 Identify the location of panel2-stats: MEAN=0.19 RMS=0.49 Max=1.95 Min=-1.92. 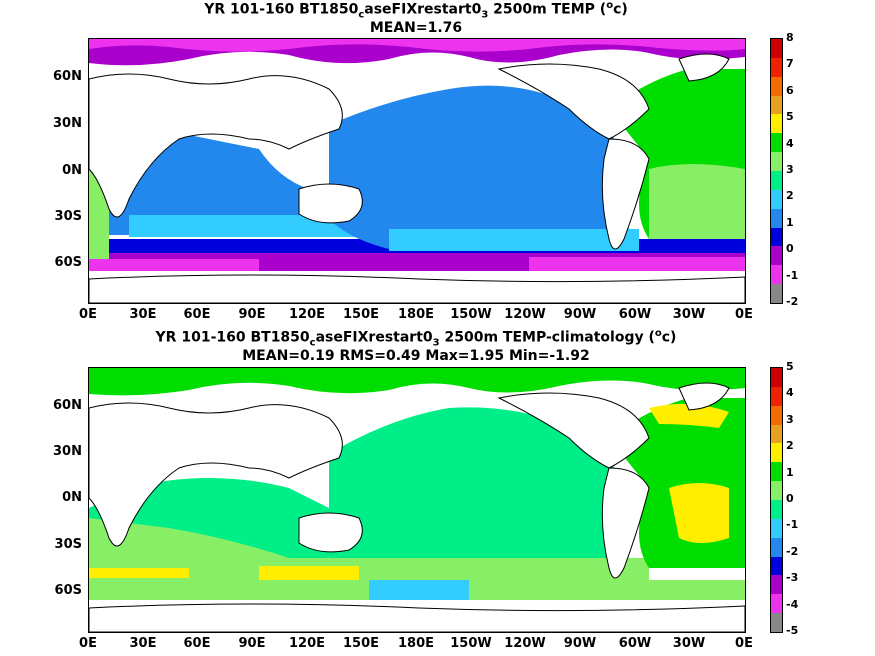
(416, 356).